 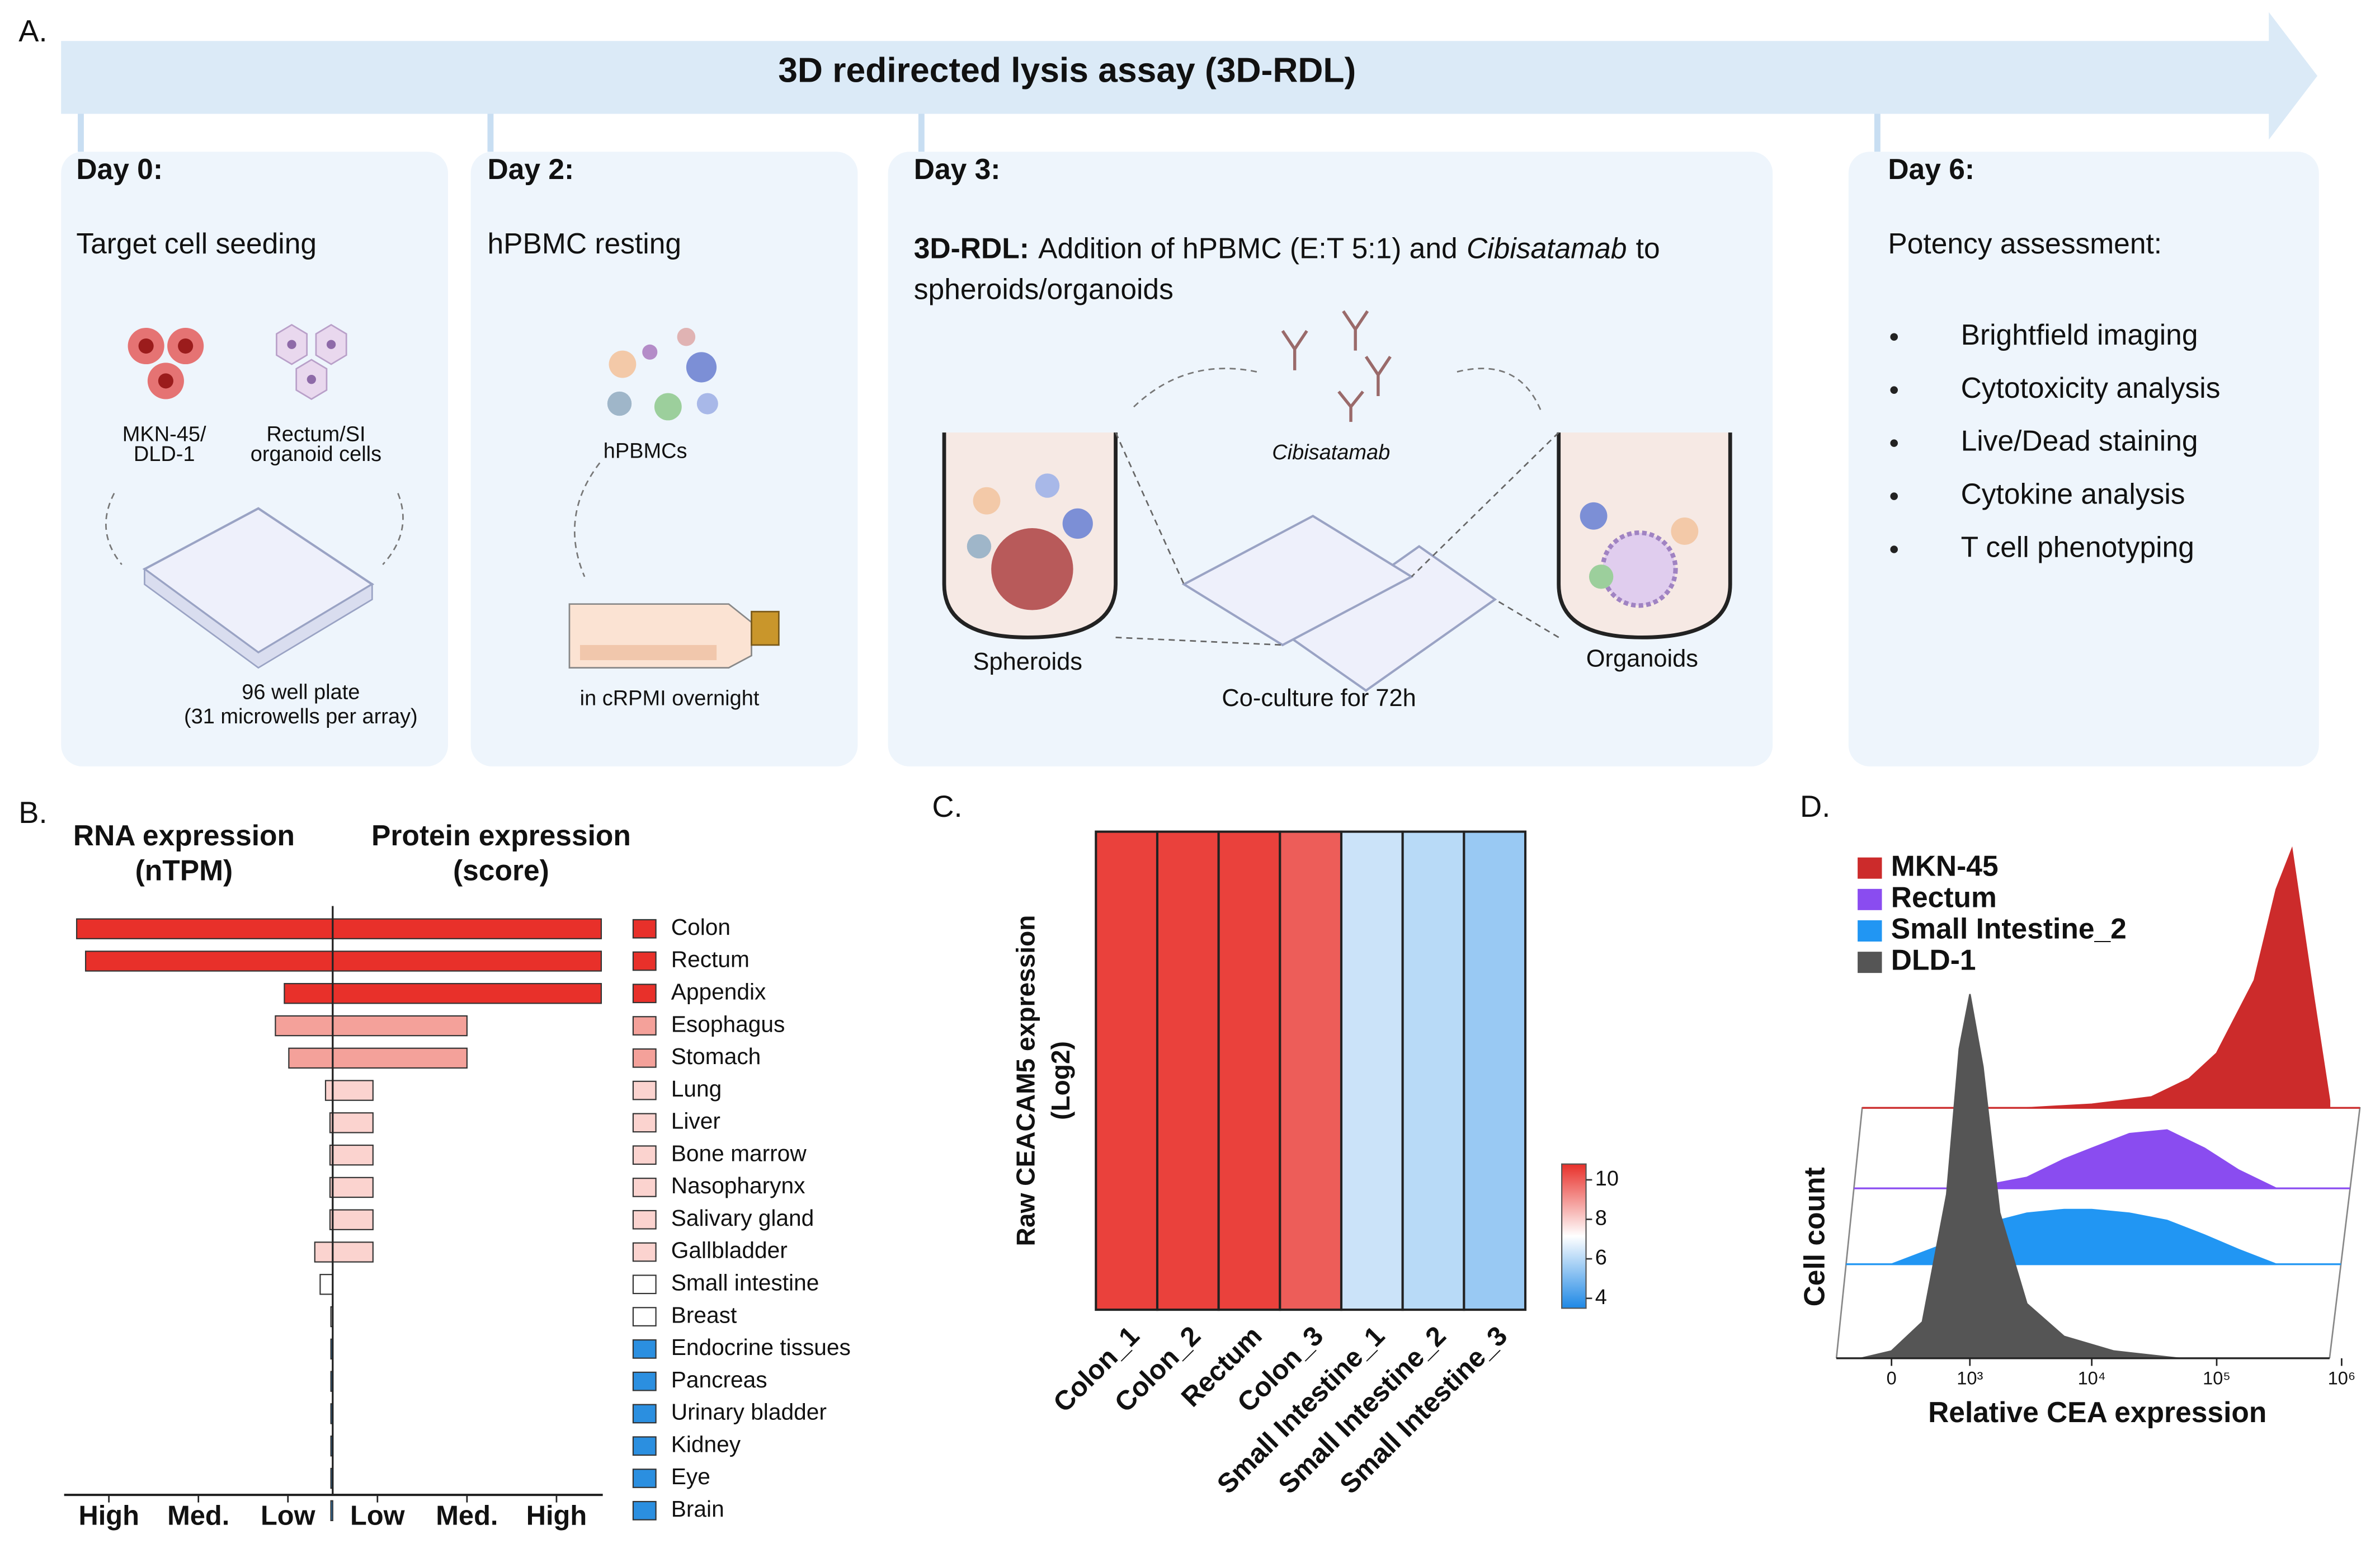 I want to click on step-task: hPBMC resting, so click(x=584, y=243).